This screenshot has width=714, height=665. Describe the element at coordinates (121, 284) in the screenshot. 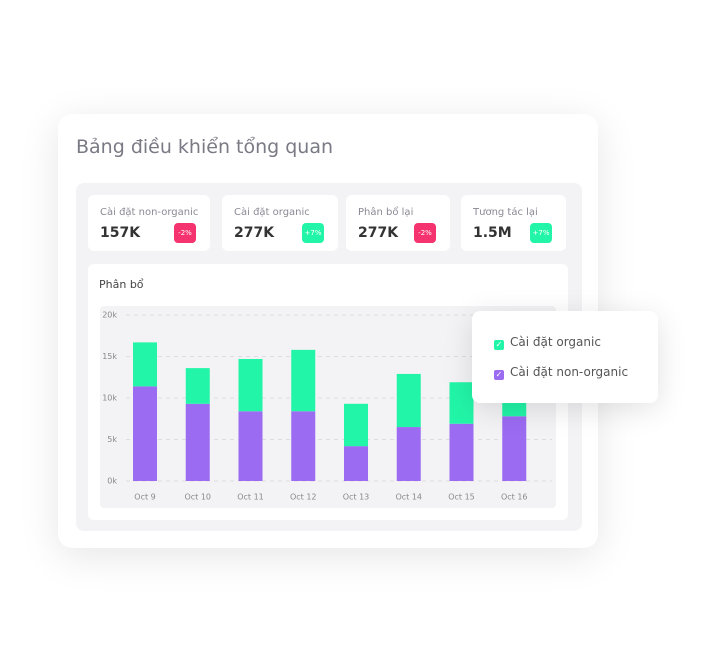

I see `chart-title: Phân bổ` at that location.